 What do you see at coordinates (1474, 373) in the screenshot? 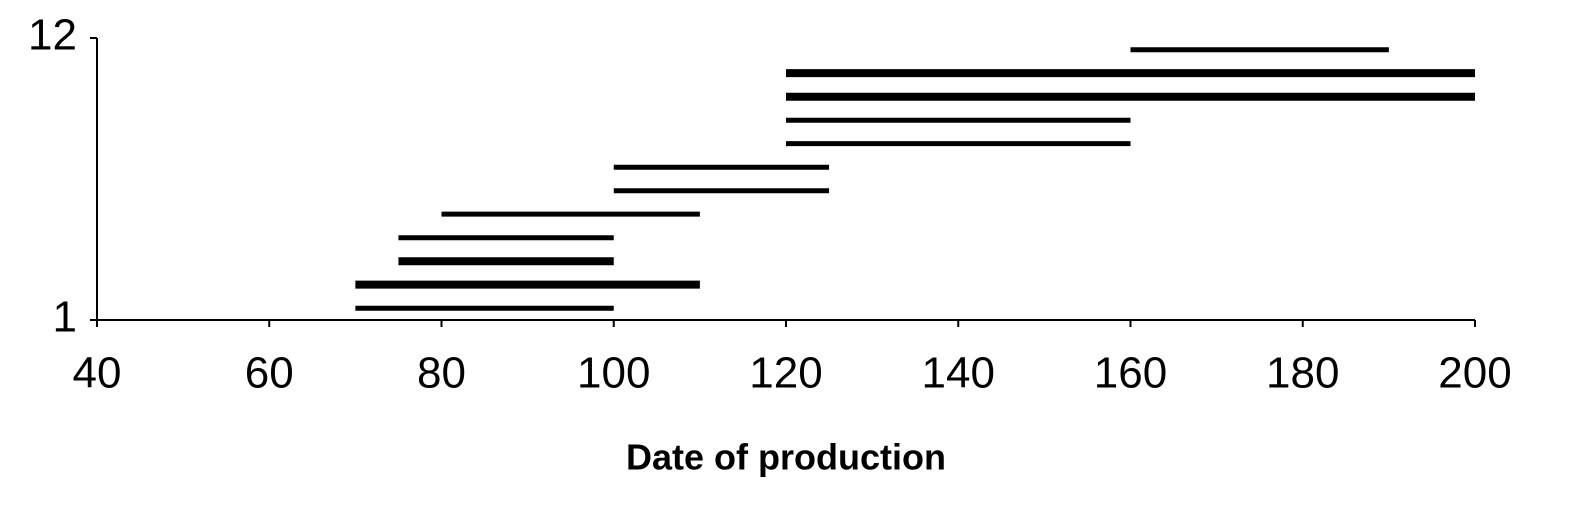
I see `x-tick-label: 200` at bounding box center [1474, 373].